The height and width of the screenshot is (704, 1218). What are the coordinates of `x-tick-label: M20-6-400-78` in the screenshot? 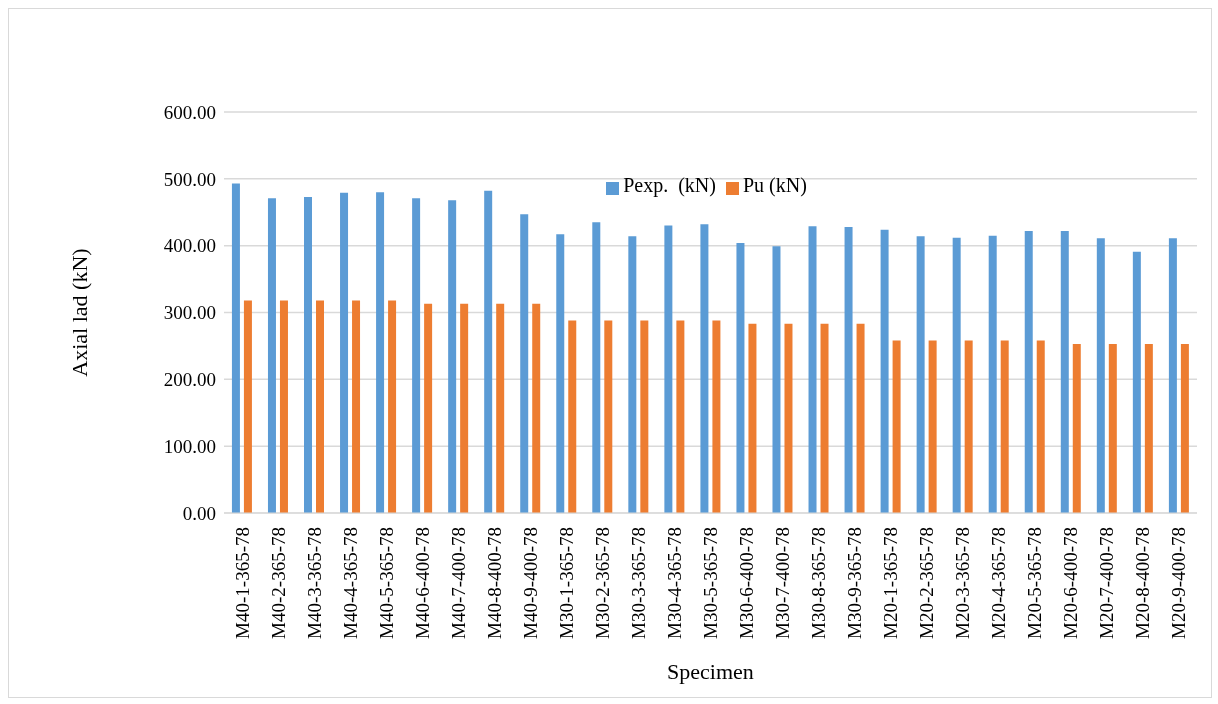 It's located at (1071, 583).